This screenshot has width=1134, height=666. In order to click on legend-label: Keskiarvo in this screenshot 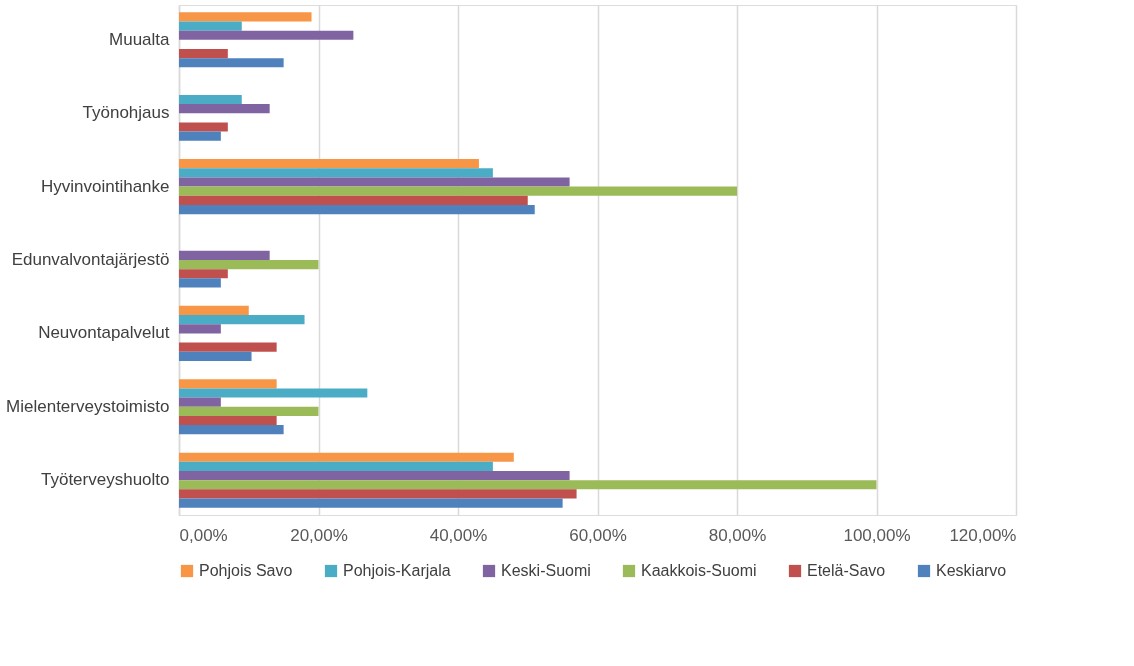, I will do `click(971, 570)`.